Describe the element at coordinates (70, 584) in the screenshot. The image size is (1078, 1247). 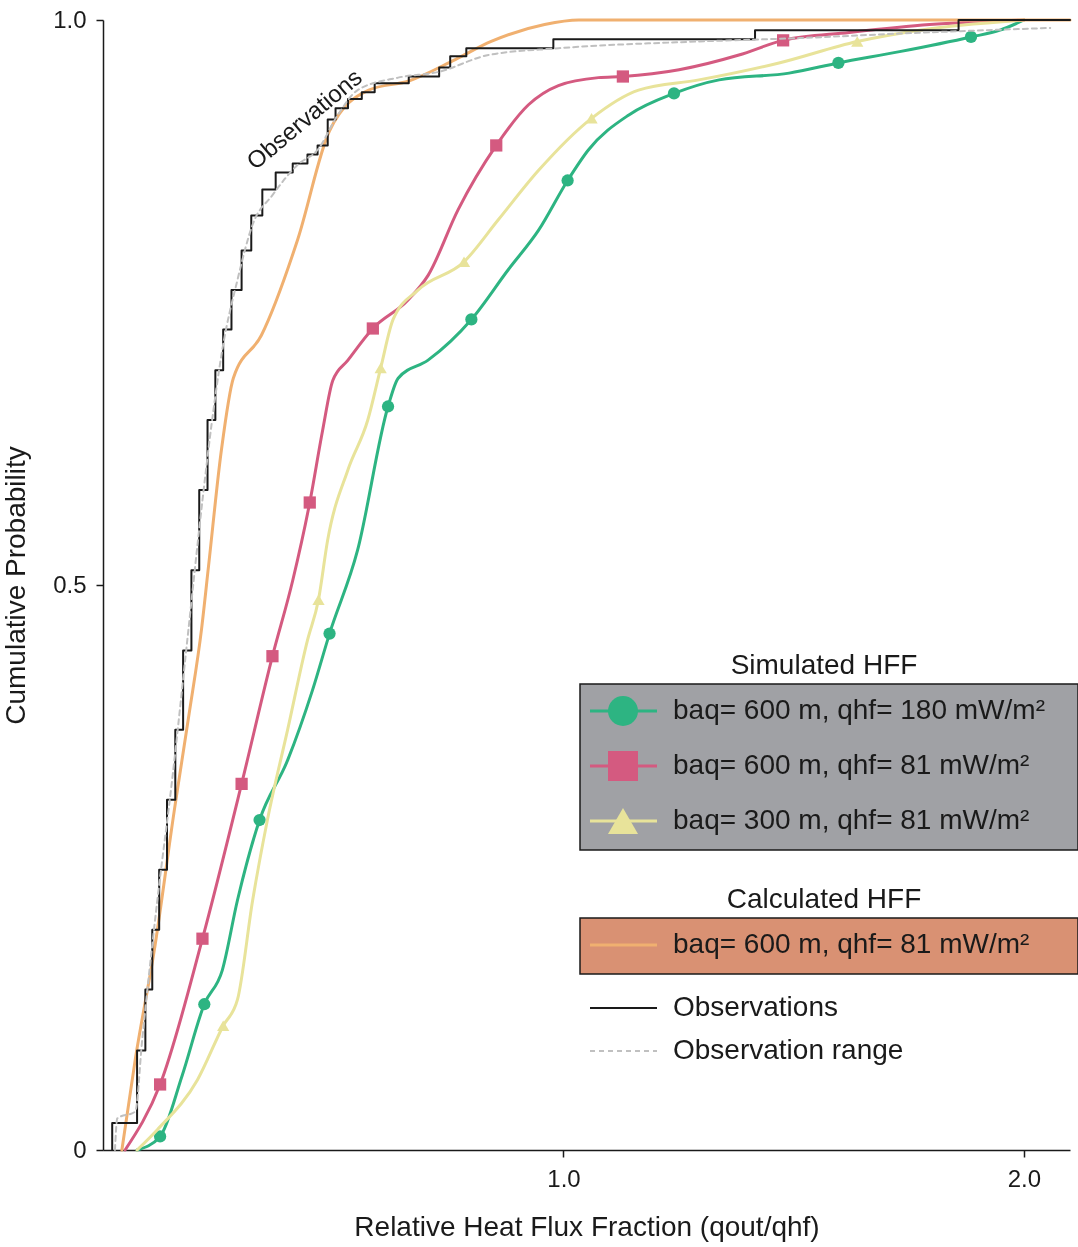
I see `y-tick-label: 0.5` at that location.